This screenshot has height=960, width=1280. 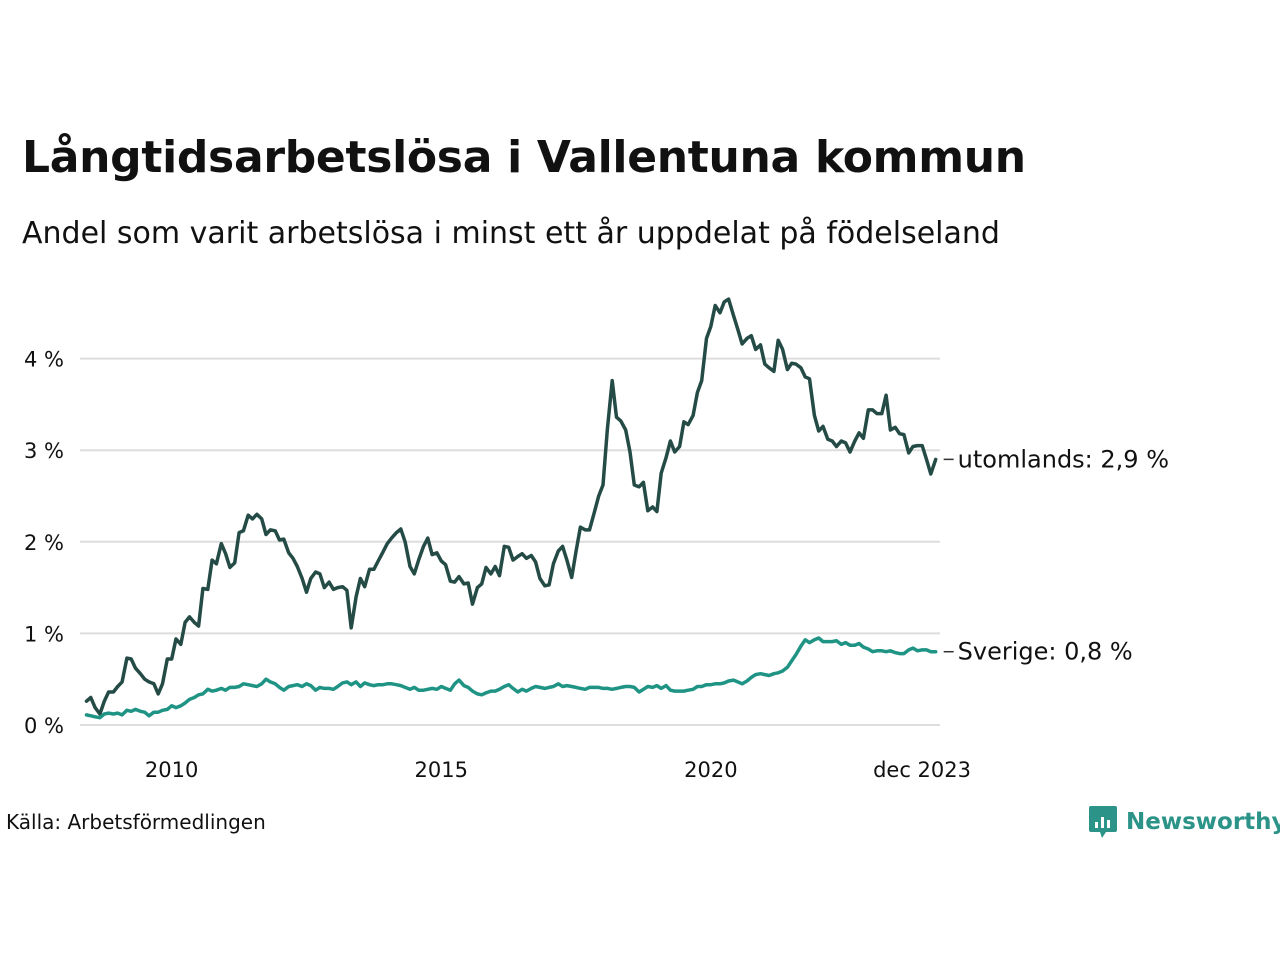 I want to click on x-tick-label: 2020, so click(x=710, y=770).